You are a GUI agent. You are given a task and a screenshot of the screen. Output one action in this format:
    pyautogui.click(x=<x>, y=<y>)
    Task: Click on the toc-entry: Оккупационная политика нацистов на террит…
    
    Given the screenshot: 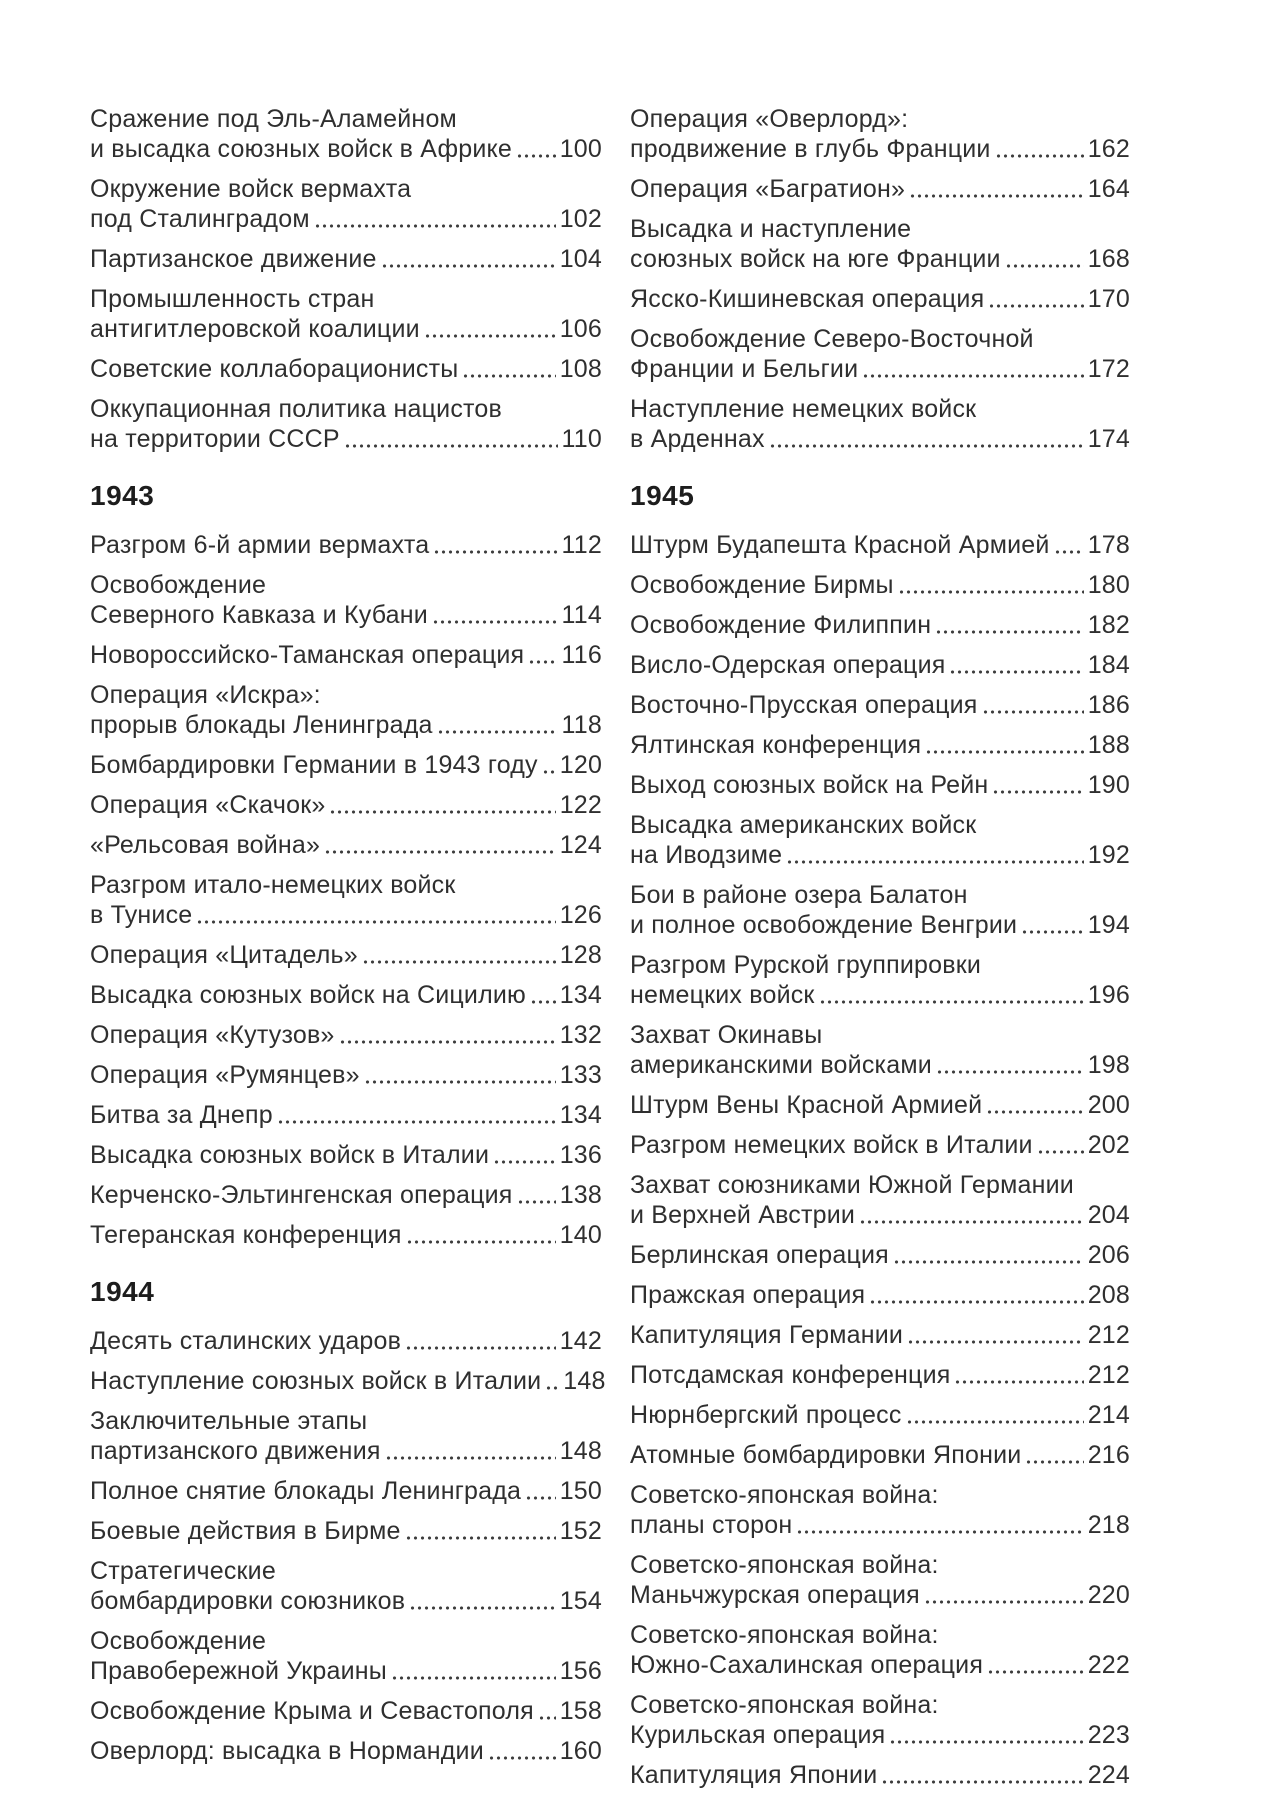 What is the action you would take?
    pyautogui.click(x=346, y=424)
    